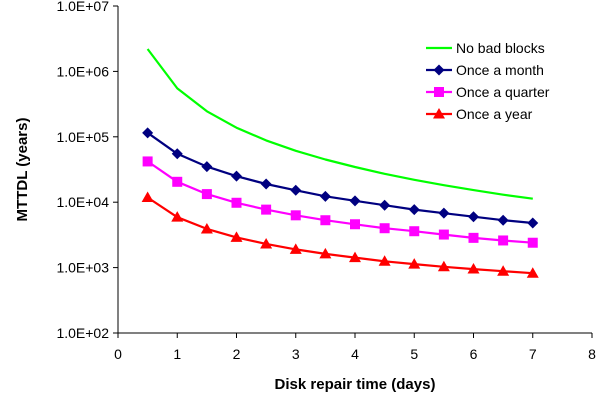 This screenshot has height=404, width=608. What do you see at coordinates (237, 354) in the screenshot?
I see `x-tick-label: 2` at bounding box center [237, 354].